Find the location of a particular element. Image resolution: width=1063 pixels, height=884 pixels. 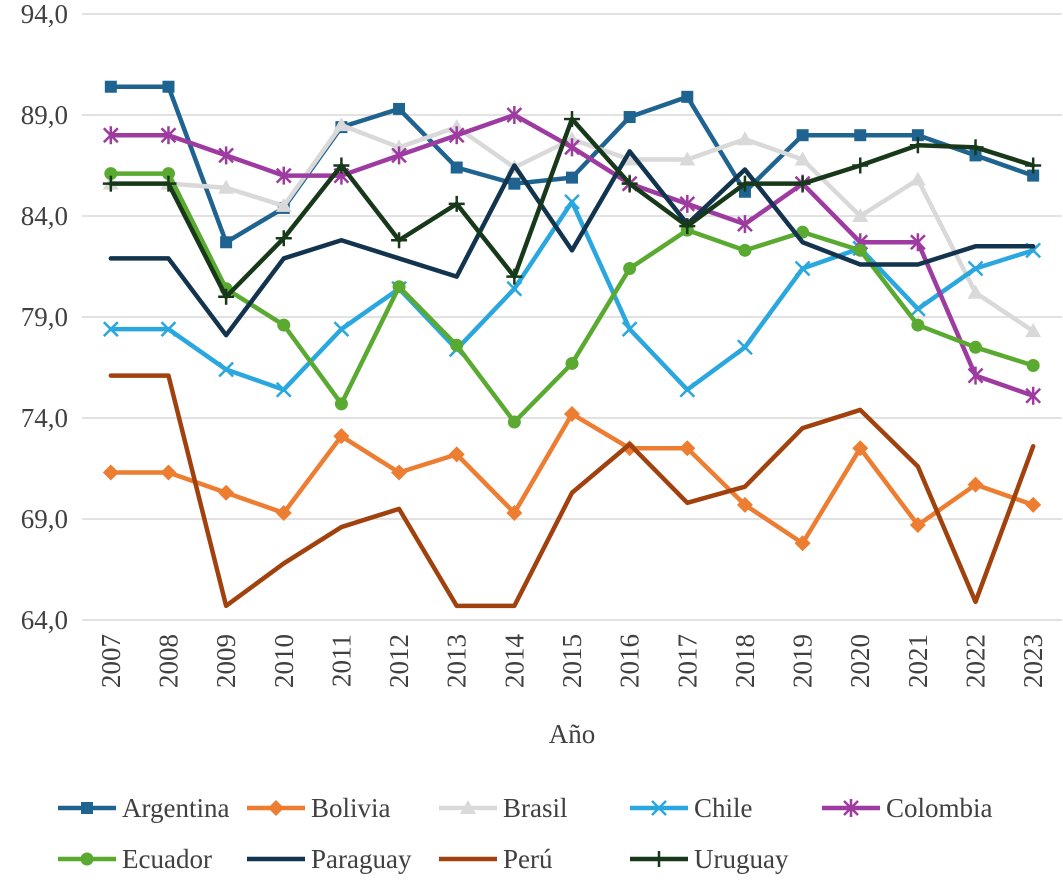

x-tick-label: 2015 is located at coordinates (572, 661).